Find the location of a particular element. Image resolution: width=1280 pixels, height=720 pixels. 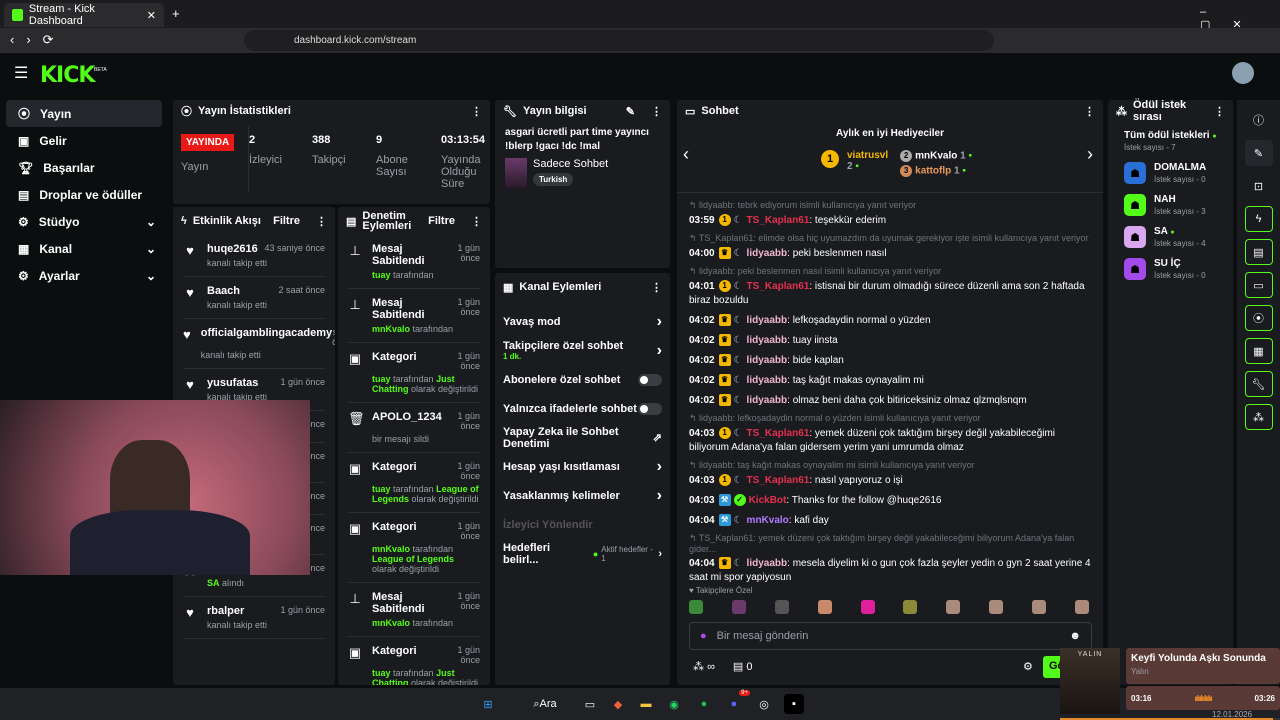

sidebar-item-kanal: ▦ Kanal ⌄ is located at coordinates (84, 248).